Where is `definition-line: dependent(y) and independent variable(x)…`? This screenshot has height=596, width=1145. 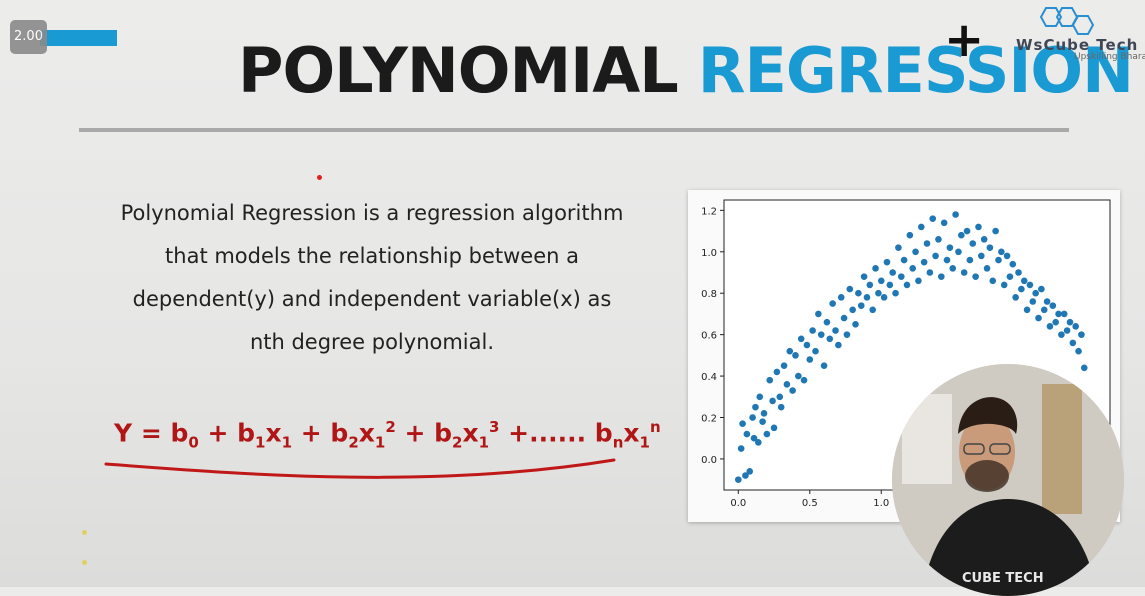 definition-line: dependent(y) and independent variable(x)… is located at coordinates (372, 299).